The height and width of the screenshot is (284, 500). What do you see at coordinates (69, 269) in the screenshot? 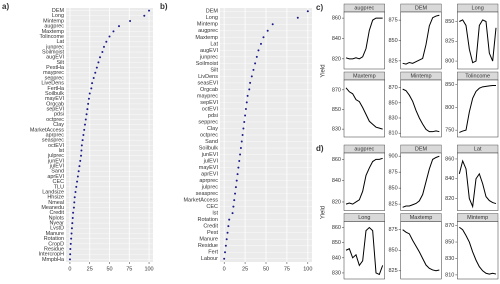
I see `x-tick-label: 0` at bounding box center [69, 269].